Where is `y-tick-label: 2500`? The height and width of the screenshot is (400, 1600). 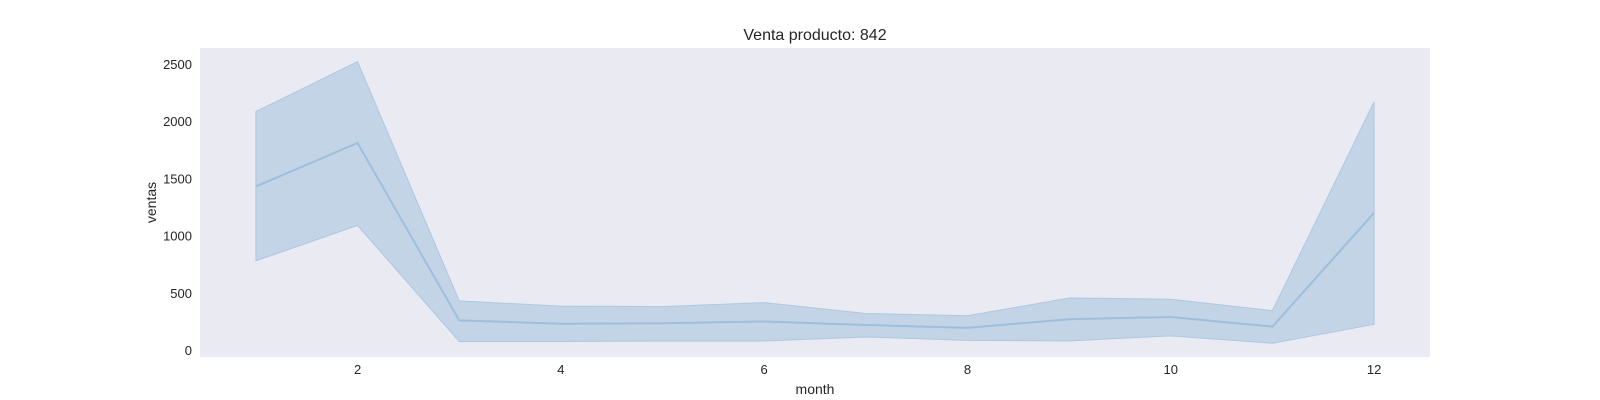 y-tick-label: 2500 is located at coordinates (177, 64).